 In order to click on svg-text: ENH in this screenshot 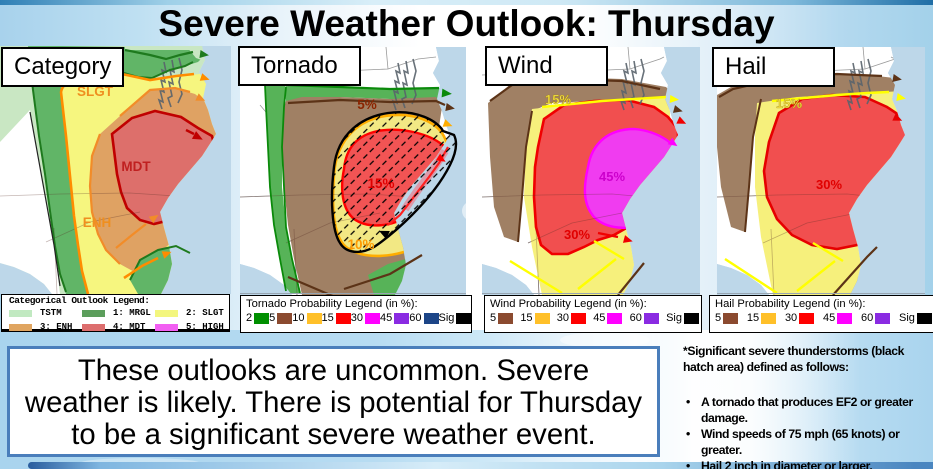, I will do `click(97, 222)`.